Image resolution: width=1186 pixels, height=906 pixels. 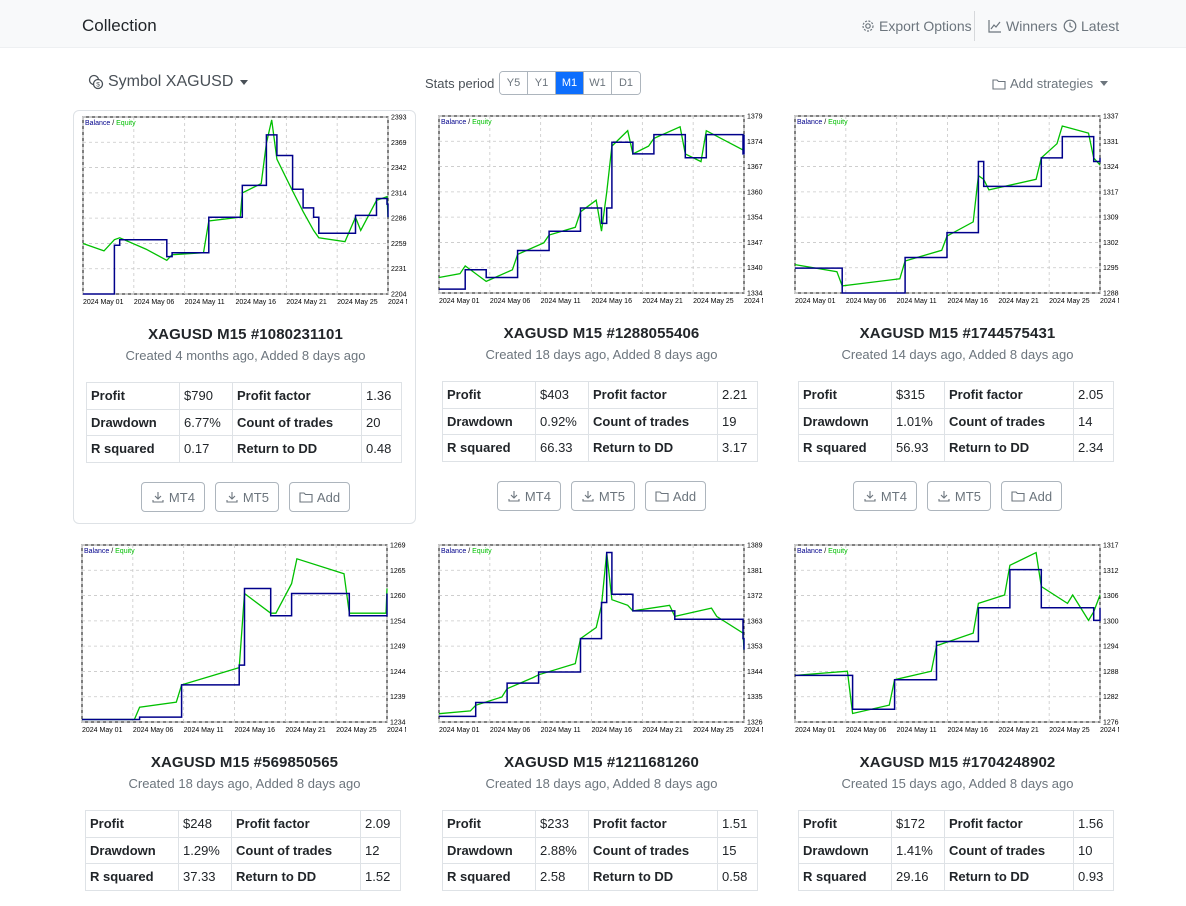 I want to click on stats-row: Profit $233 Profit factor 1.51, so click(x=600, y=824).